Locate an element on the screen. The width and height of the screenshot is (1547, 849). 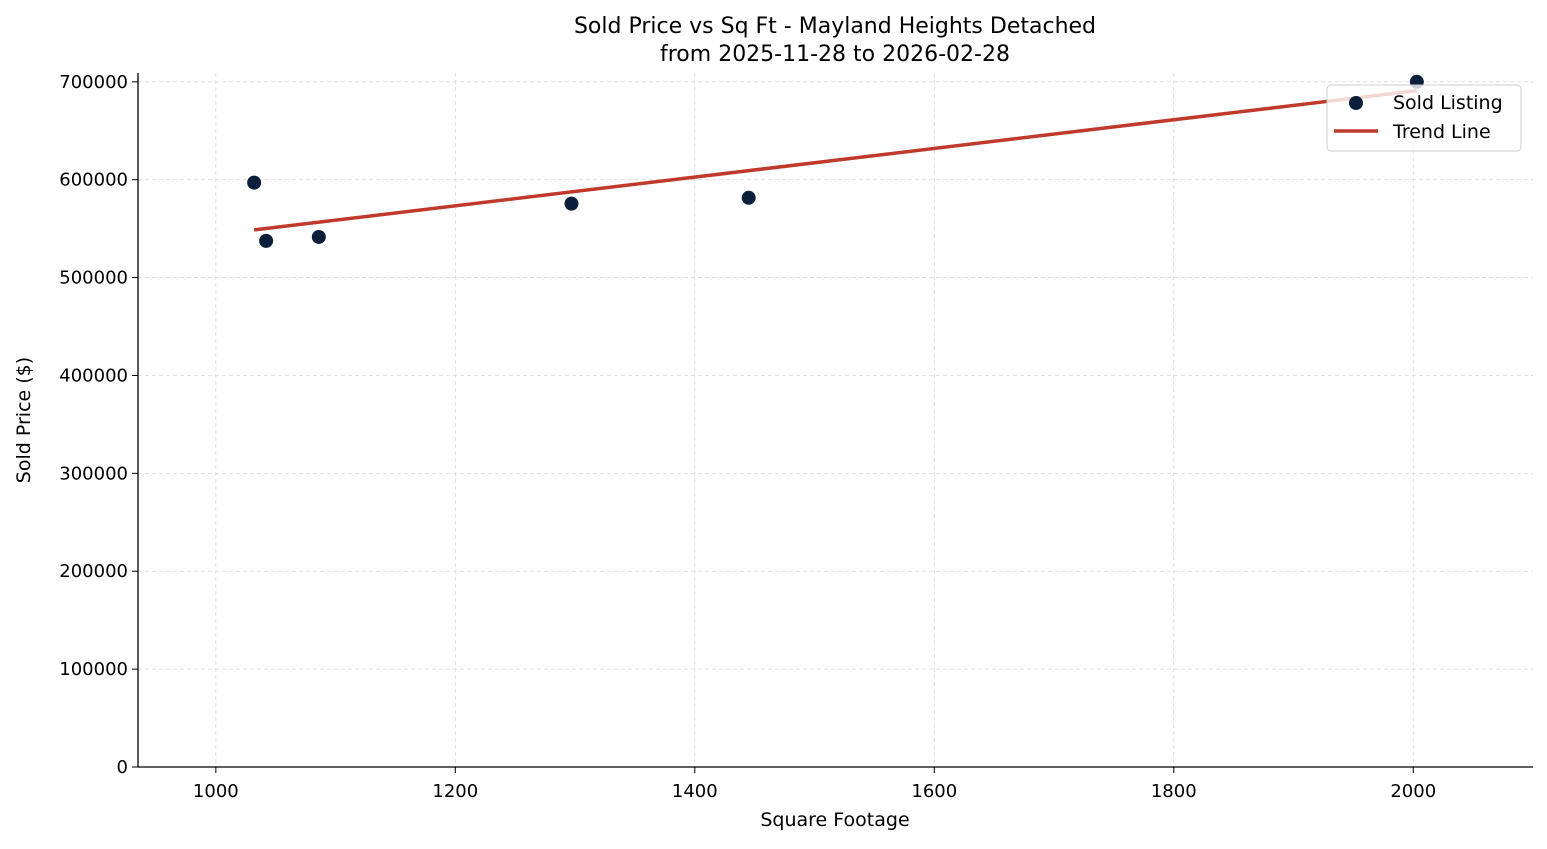
chart-subtitle: from 2025-11-28 to 2026-02-28 is located at coordinates (835, 54).